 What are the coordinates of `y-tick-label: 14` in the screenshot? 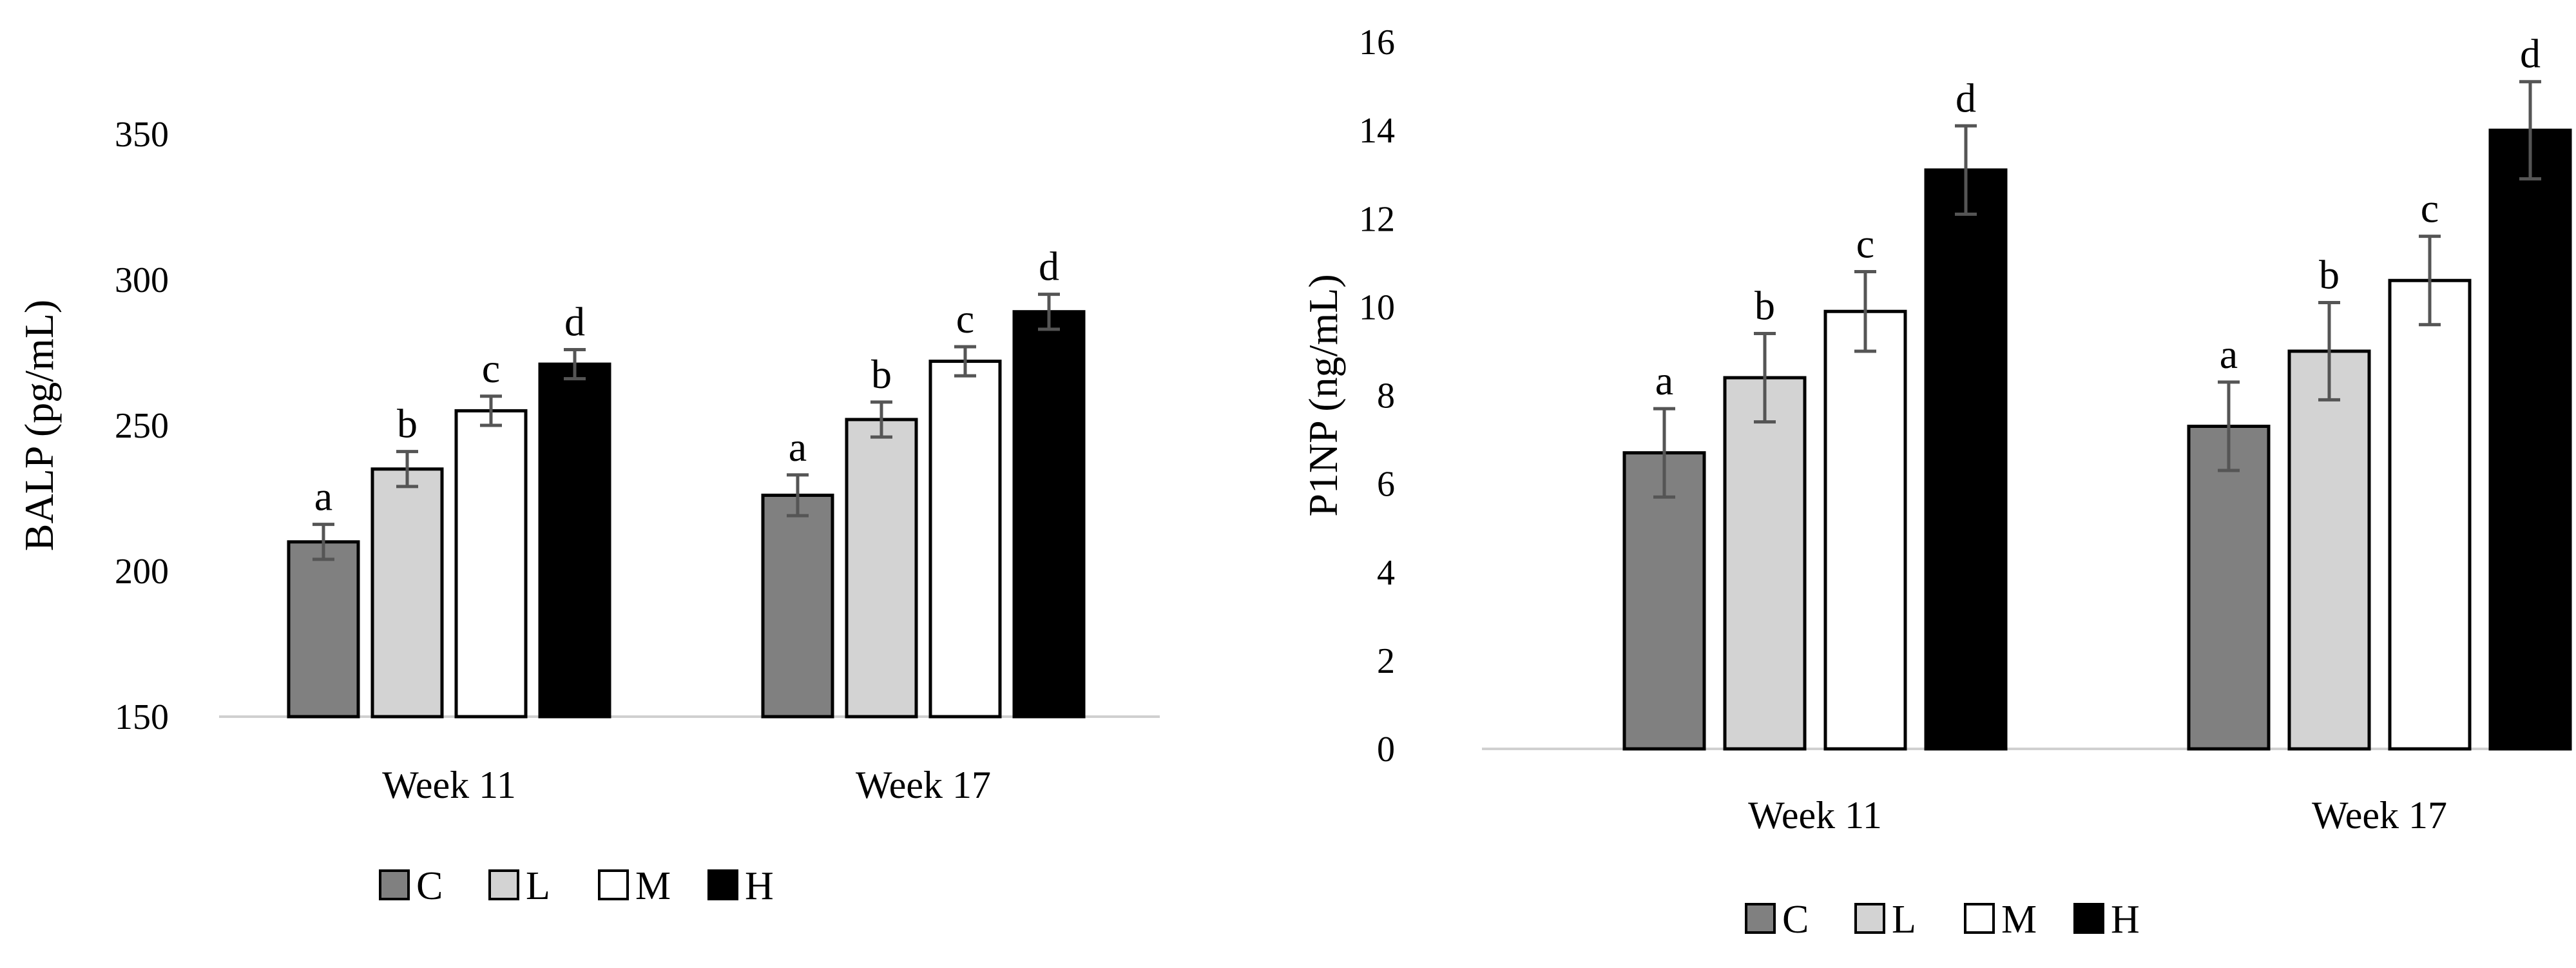 It's located at (1377, 131).